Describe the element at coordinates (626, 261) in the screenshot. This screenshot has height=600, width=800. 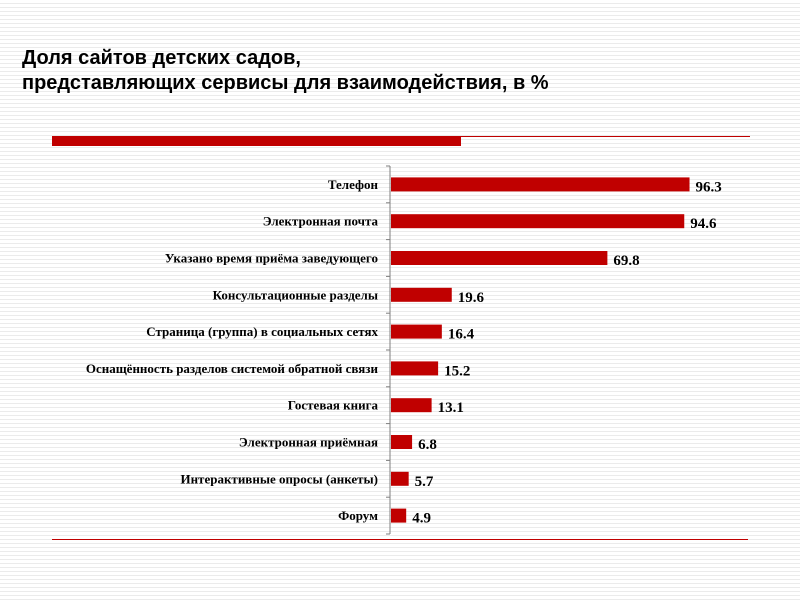
I see `data-label: 69.8` at that location.